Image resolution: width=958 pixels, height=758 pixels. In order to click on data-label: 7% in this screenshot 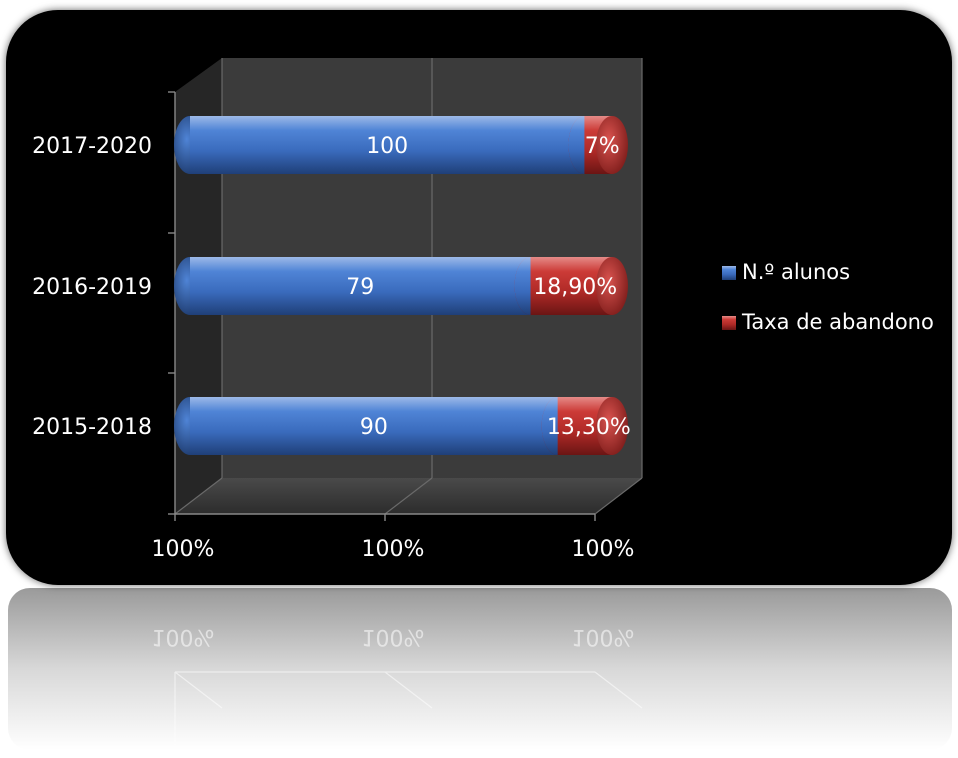, I will do `click(602, 146)`.